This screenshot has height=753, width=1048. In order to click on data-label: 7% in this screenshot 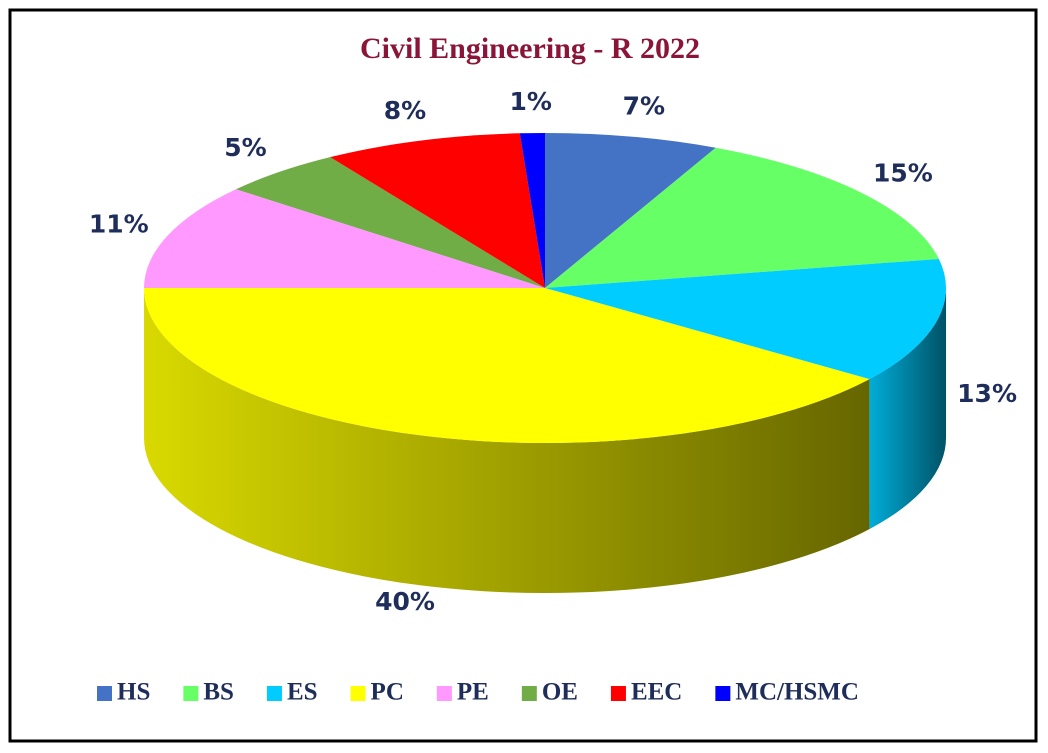, I will do `click(644, 105)`.